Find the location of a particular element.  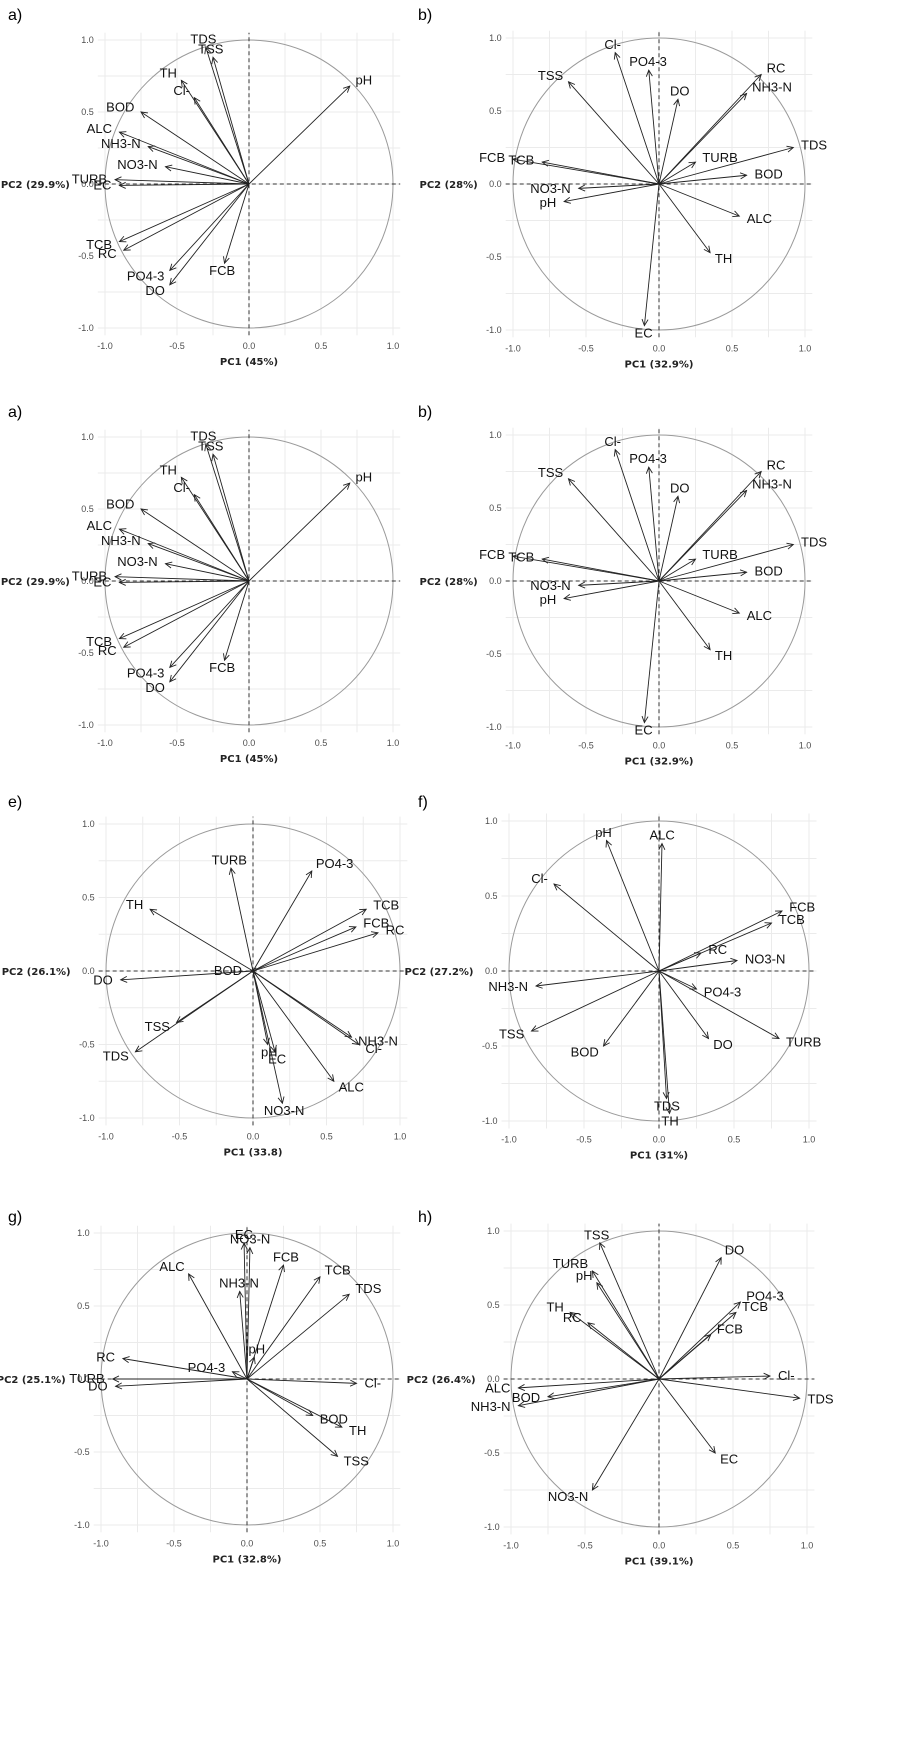

variable-label: Cl- is located at coordinates (786, 1375).